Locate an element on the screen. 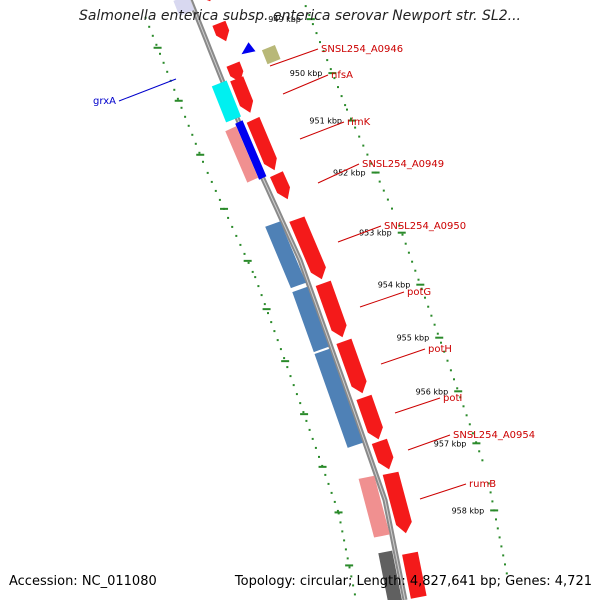 This screenshot has height=600, width=600. gene-arrow-blue is located at coordinates (251, 150).